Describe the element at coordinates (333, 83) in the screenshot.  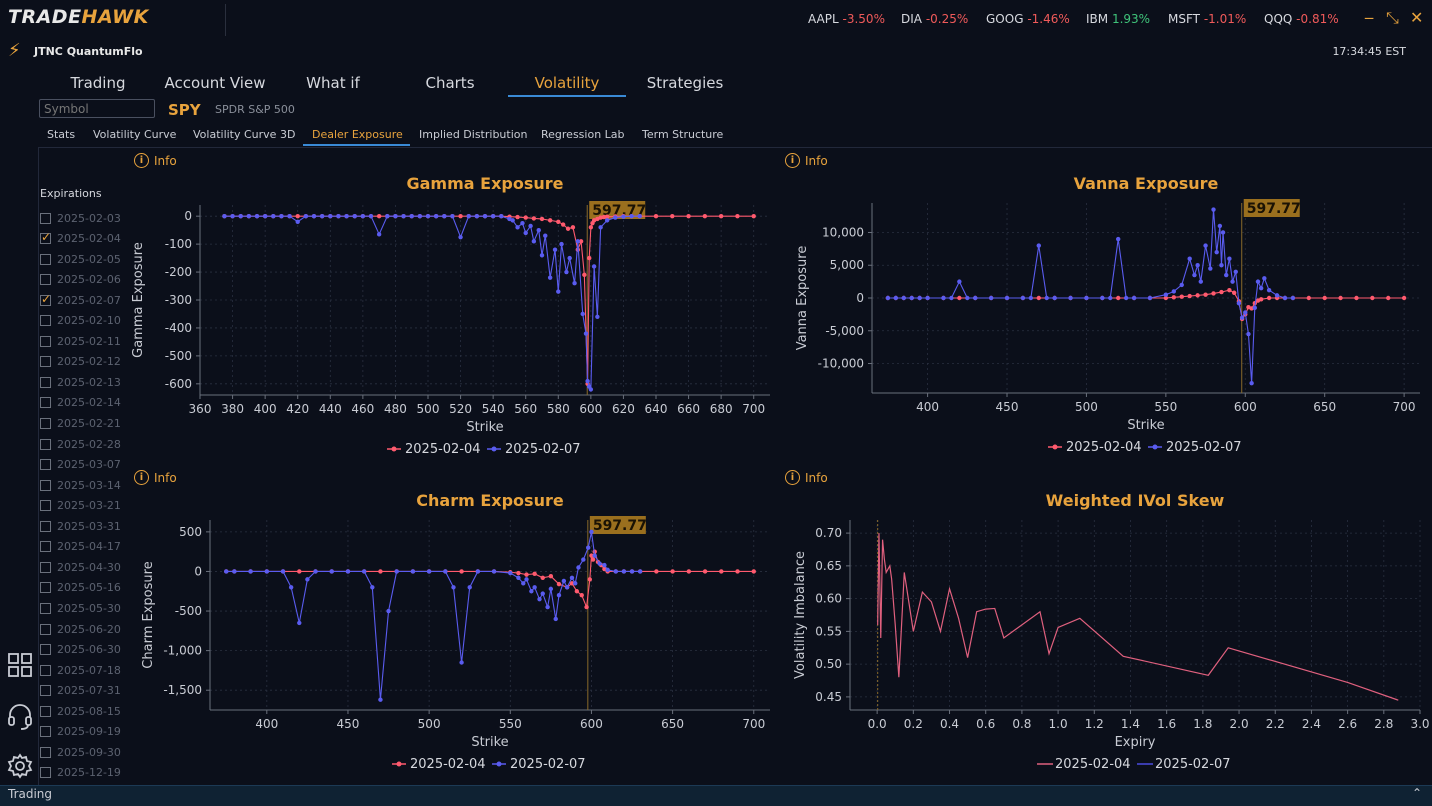
I see `tab-what-if: What if` at that location.